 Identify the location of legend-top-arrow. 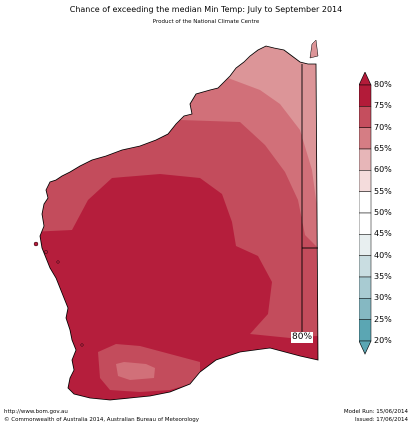
(365, 79).